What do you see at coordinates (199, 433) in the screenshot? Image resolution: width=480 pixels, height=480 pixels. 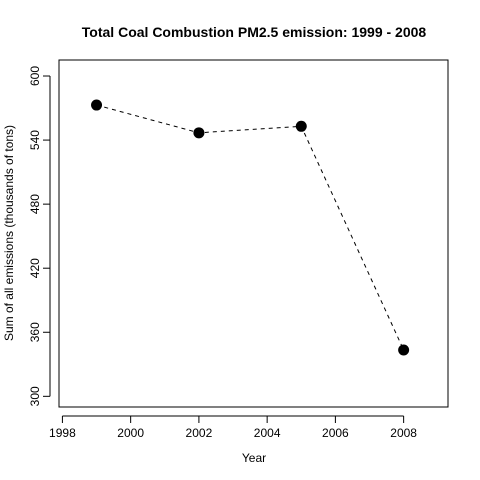 I see `x-tick-label: 2002` at bounding box center [199, 433].